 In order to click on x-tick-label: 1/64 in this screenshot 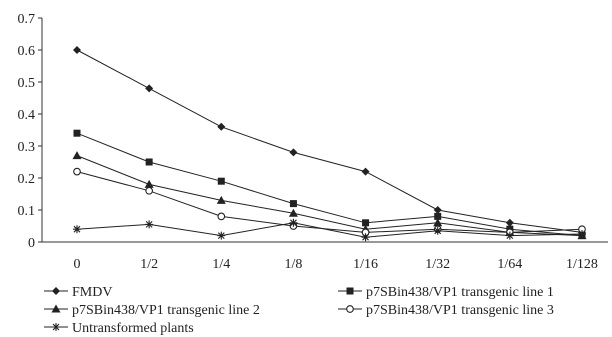, I will do `click(509, 264)`.